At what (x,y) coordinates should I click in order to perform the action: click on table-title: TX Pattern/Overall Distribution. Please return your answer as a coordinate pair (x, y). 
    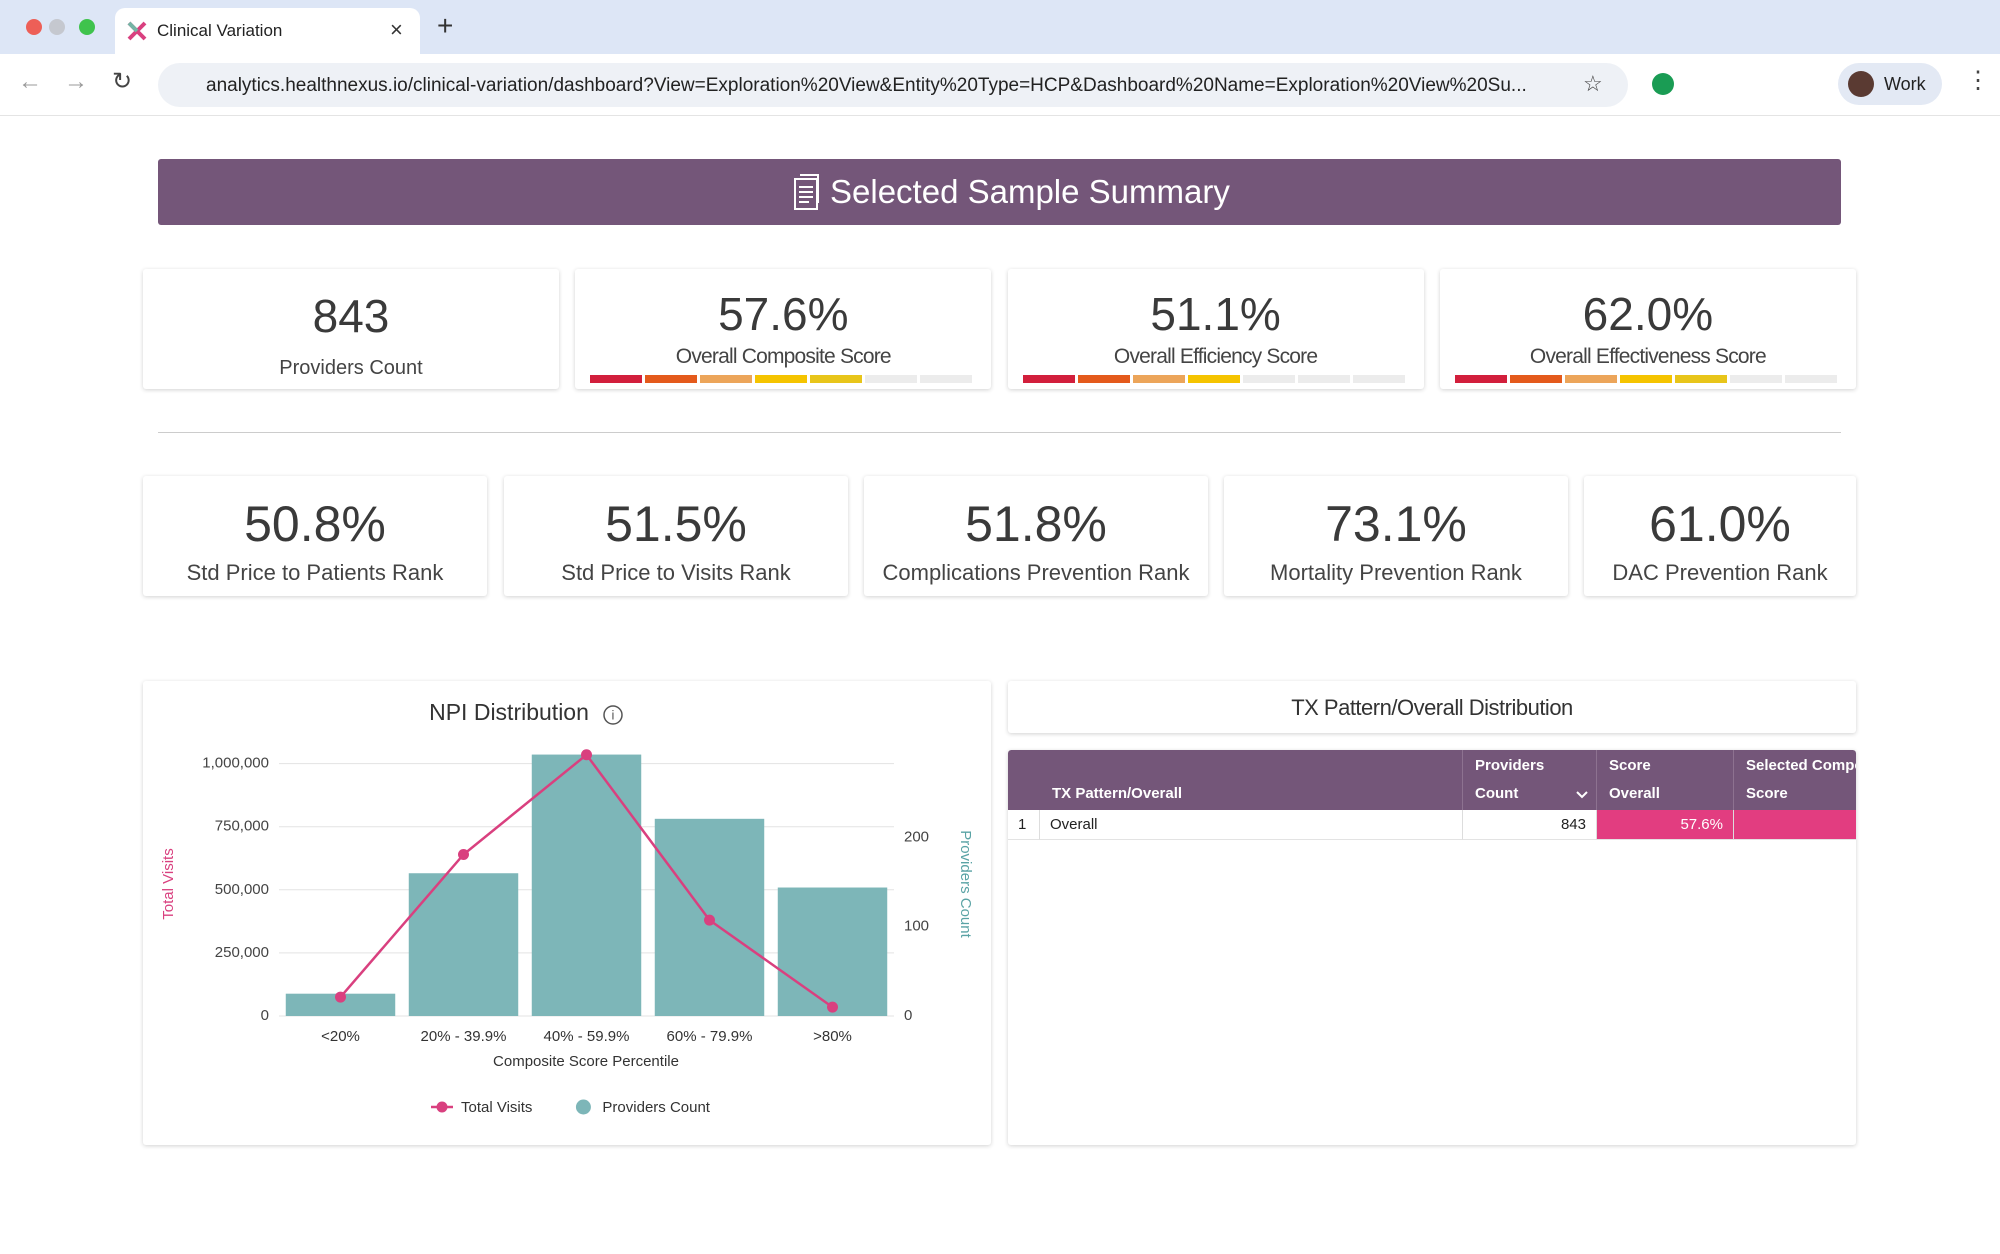
    Looking at the image, I should click on (1432, 708).